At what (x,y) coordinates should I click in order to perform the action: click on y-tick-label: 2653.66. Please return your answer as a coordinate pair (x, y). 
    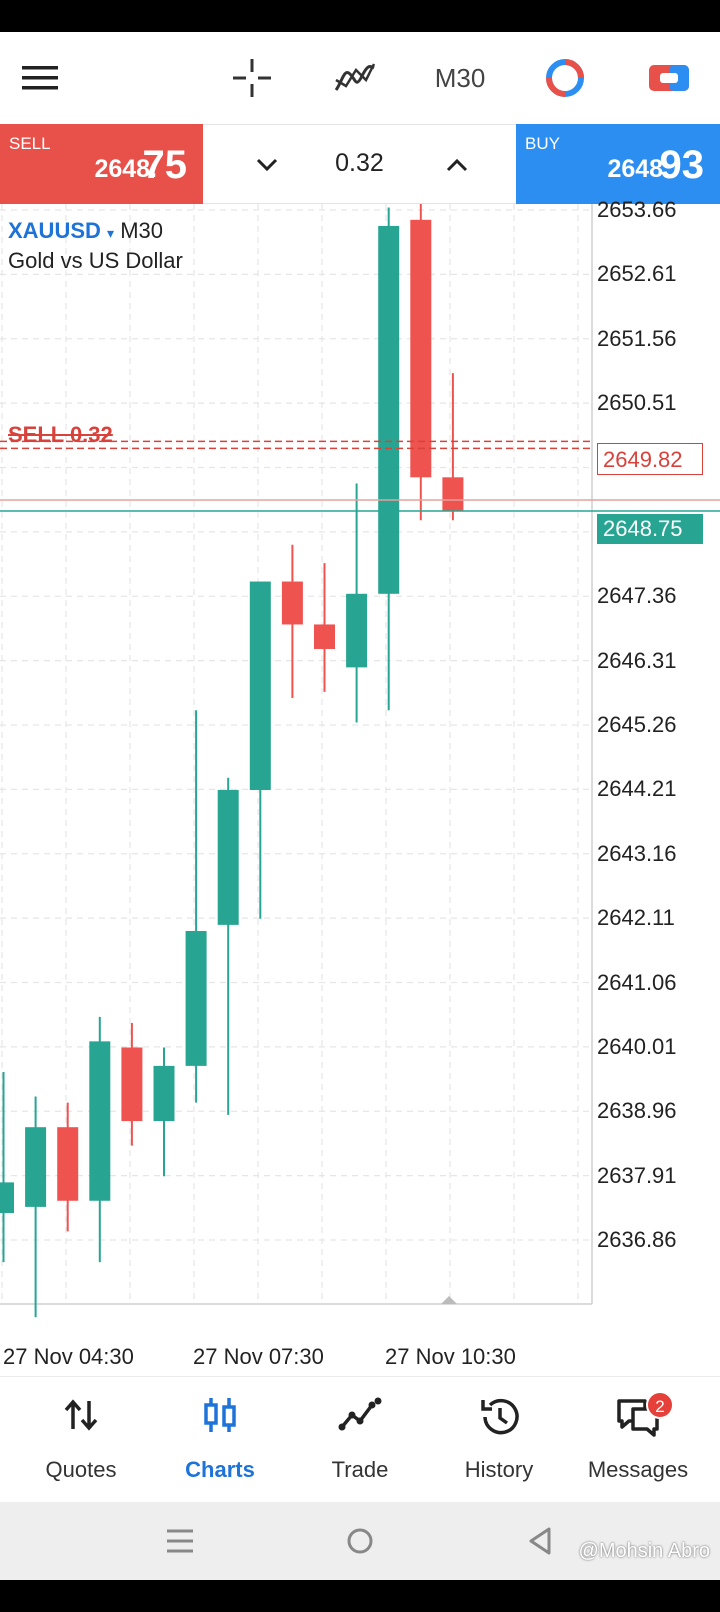
    Looking at the image, I should click on (637, 209).